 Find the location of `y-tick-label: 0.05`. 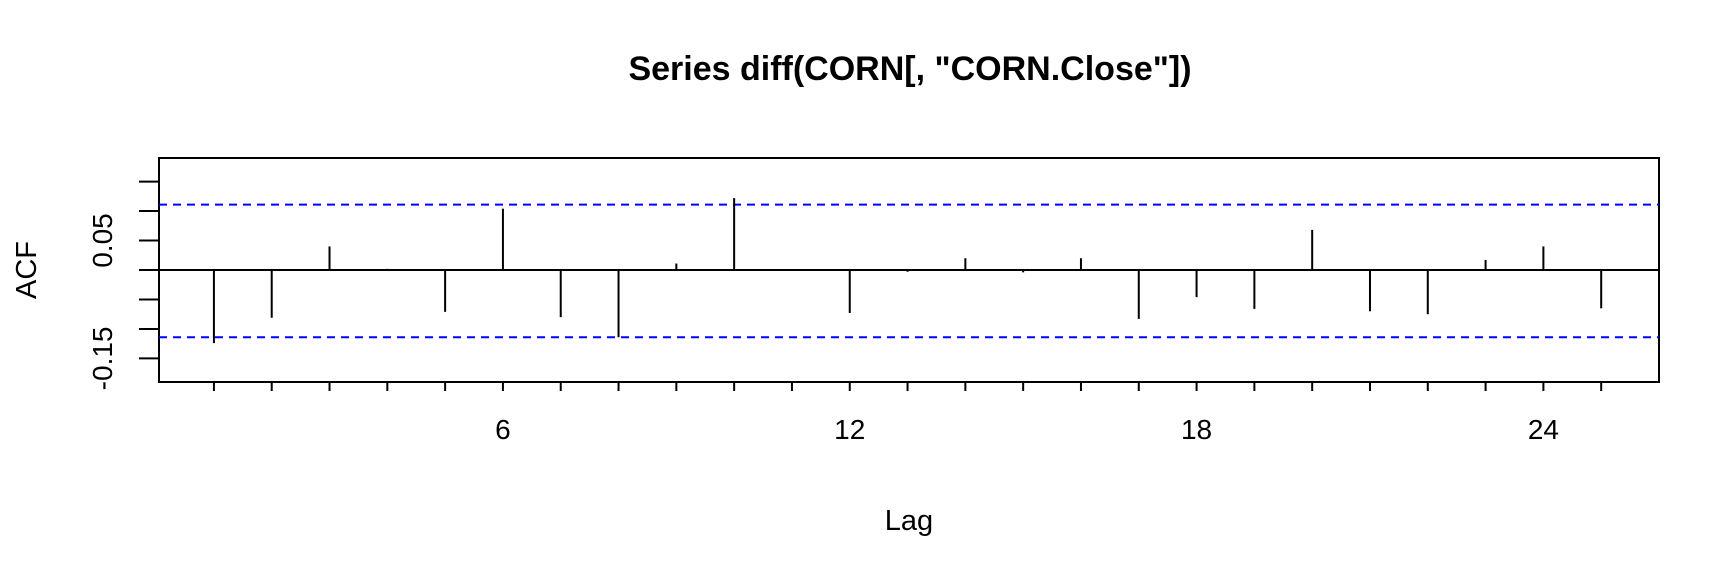

y-tick-label: 0.05 is located at coordinates (102, 240).